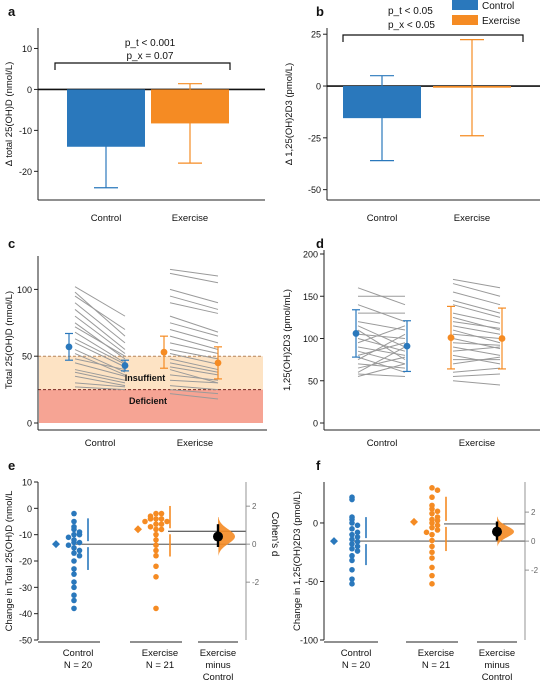 This screenshot has width=549, height=680. Describe the element at coordinates (25, 172) in the screenshot. I see `y-tick-label: -20` at that location.